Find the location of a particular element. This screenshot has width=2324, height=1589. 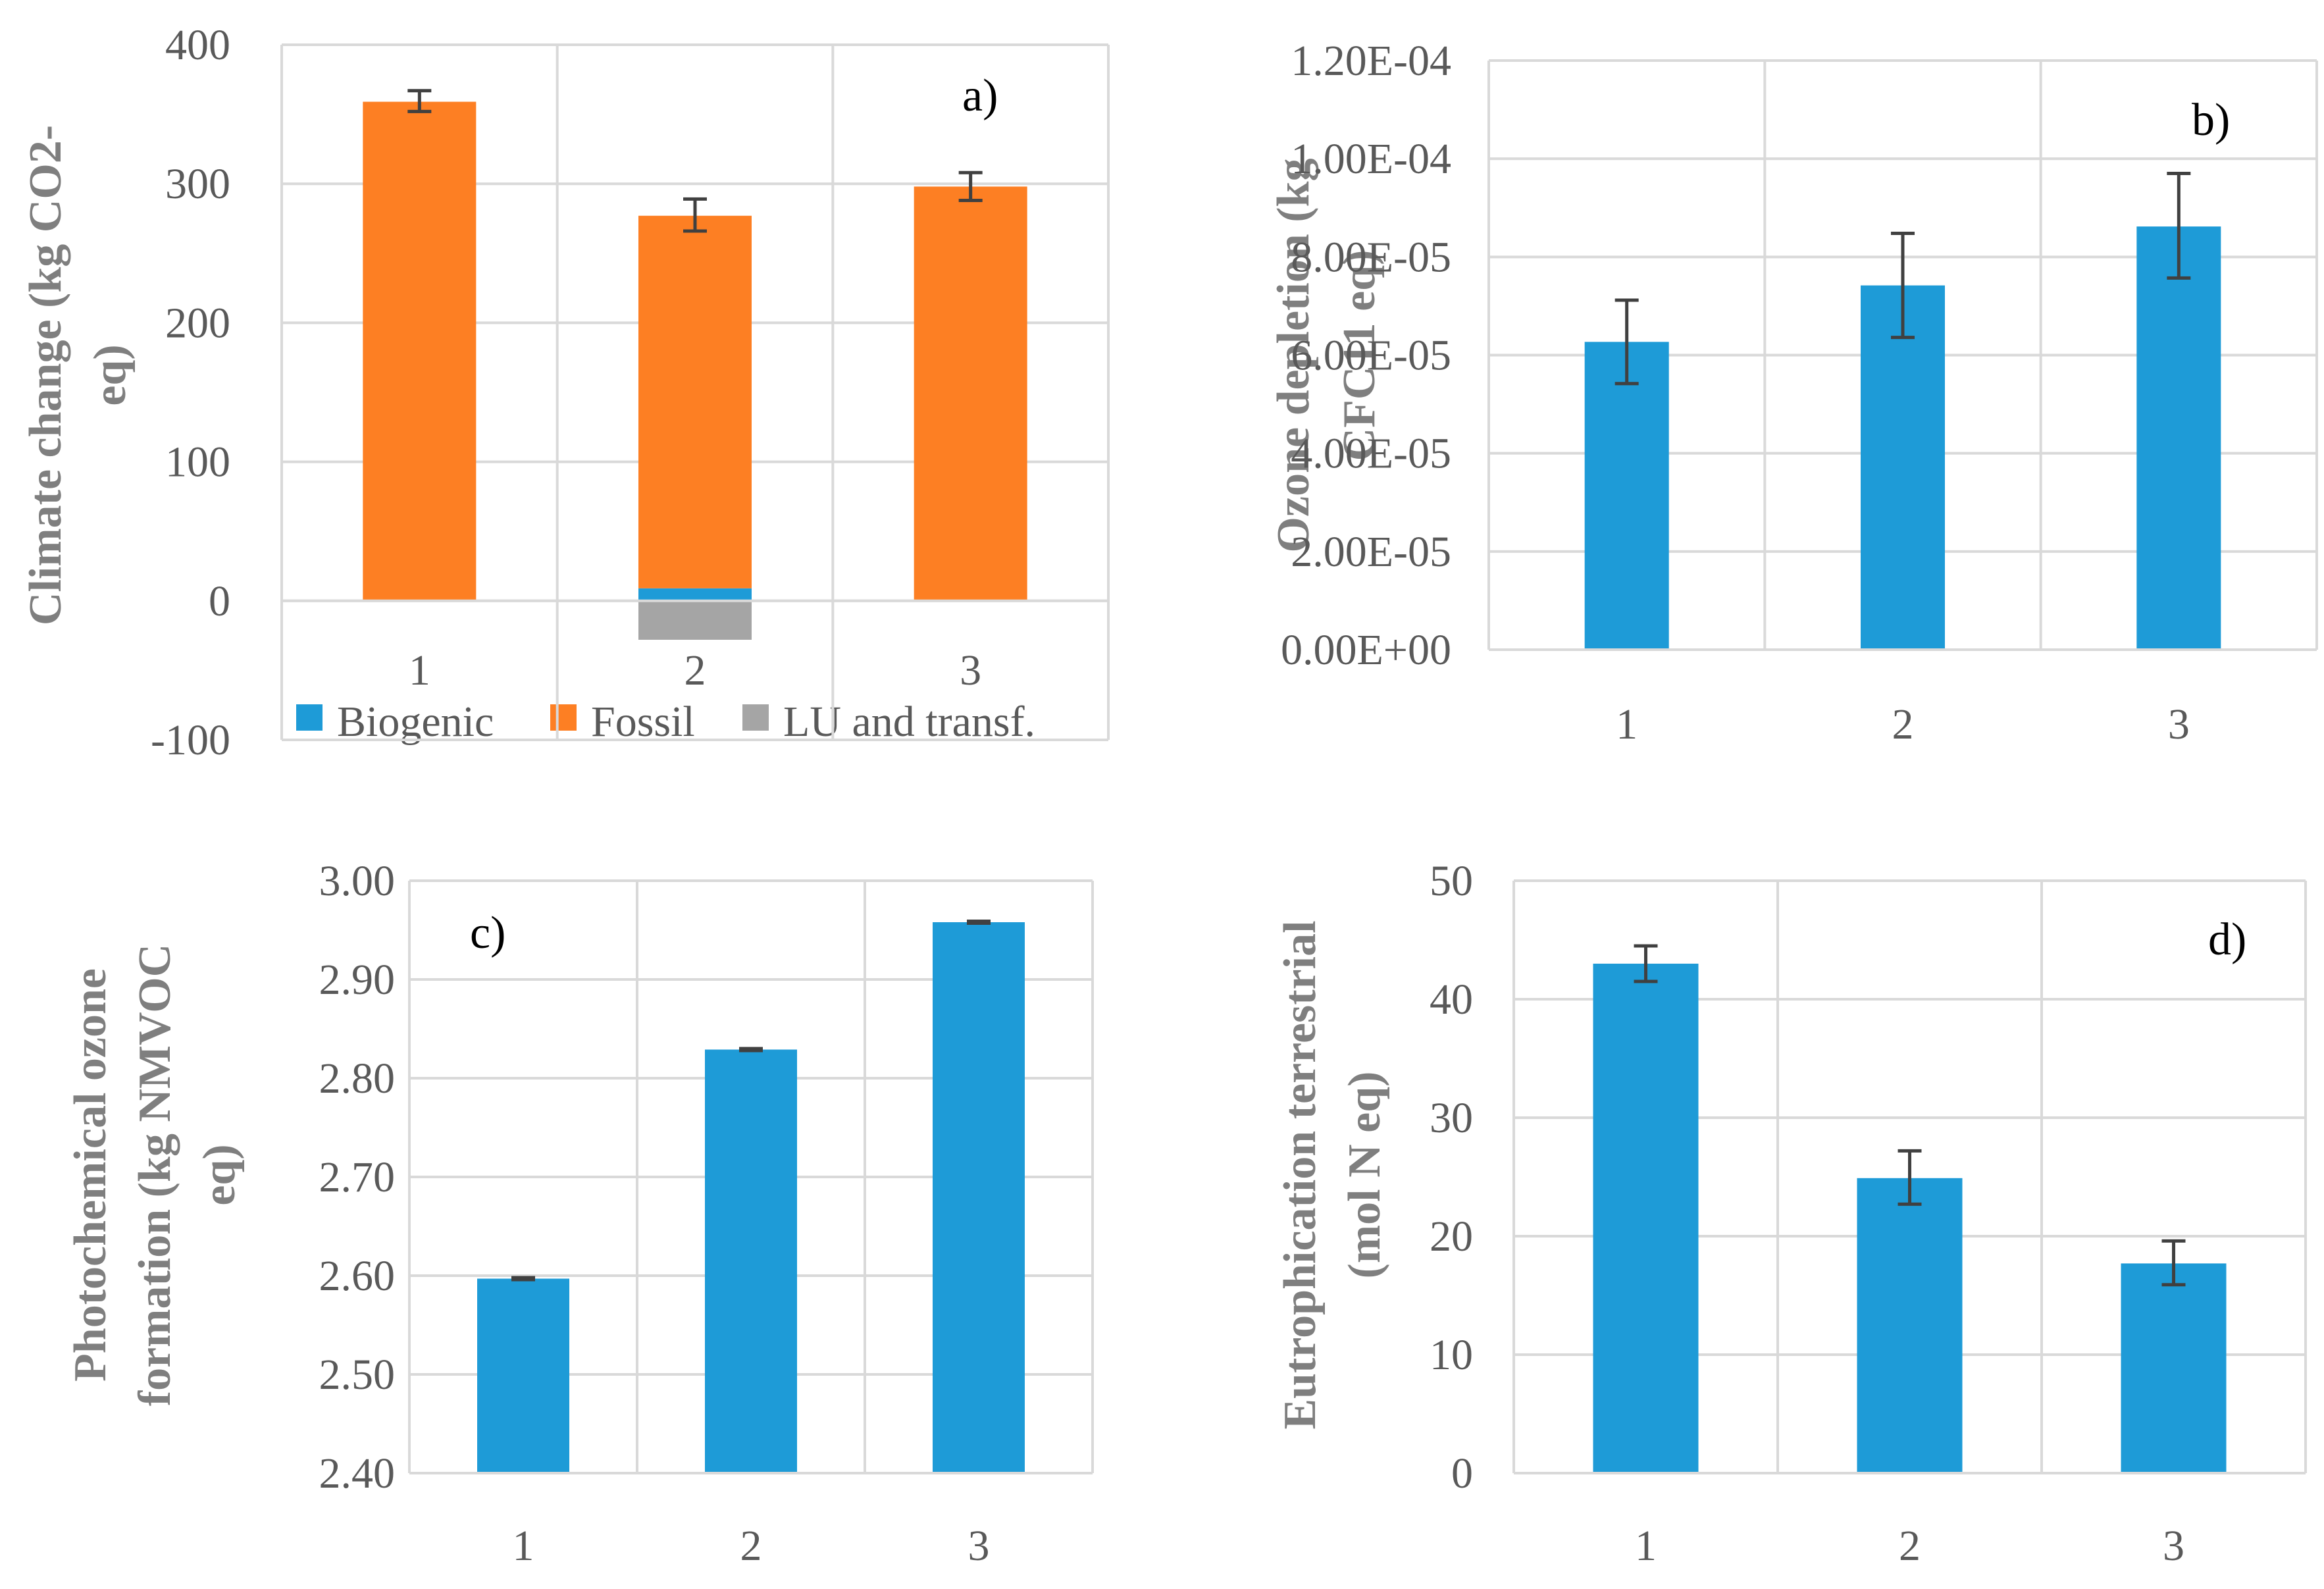

chart-b-ylabel-line1: Ozone depletion (kg is located at coordinates (1293, 356).